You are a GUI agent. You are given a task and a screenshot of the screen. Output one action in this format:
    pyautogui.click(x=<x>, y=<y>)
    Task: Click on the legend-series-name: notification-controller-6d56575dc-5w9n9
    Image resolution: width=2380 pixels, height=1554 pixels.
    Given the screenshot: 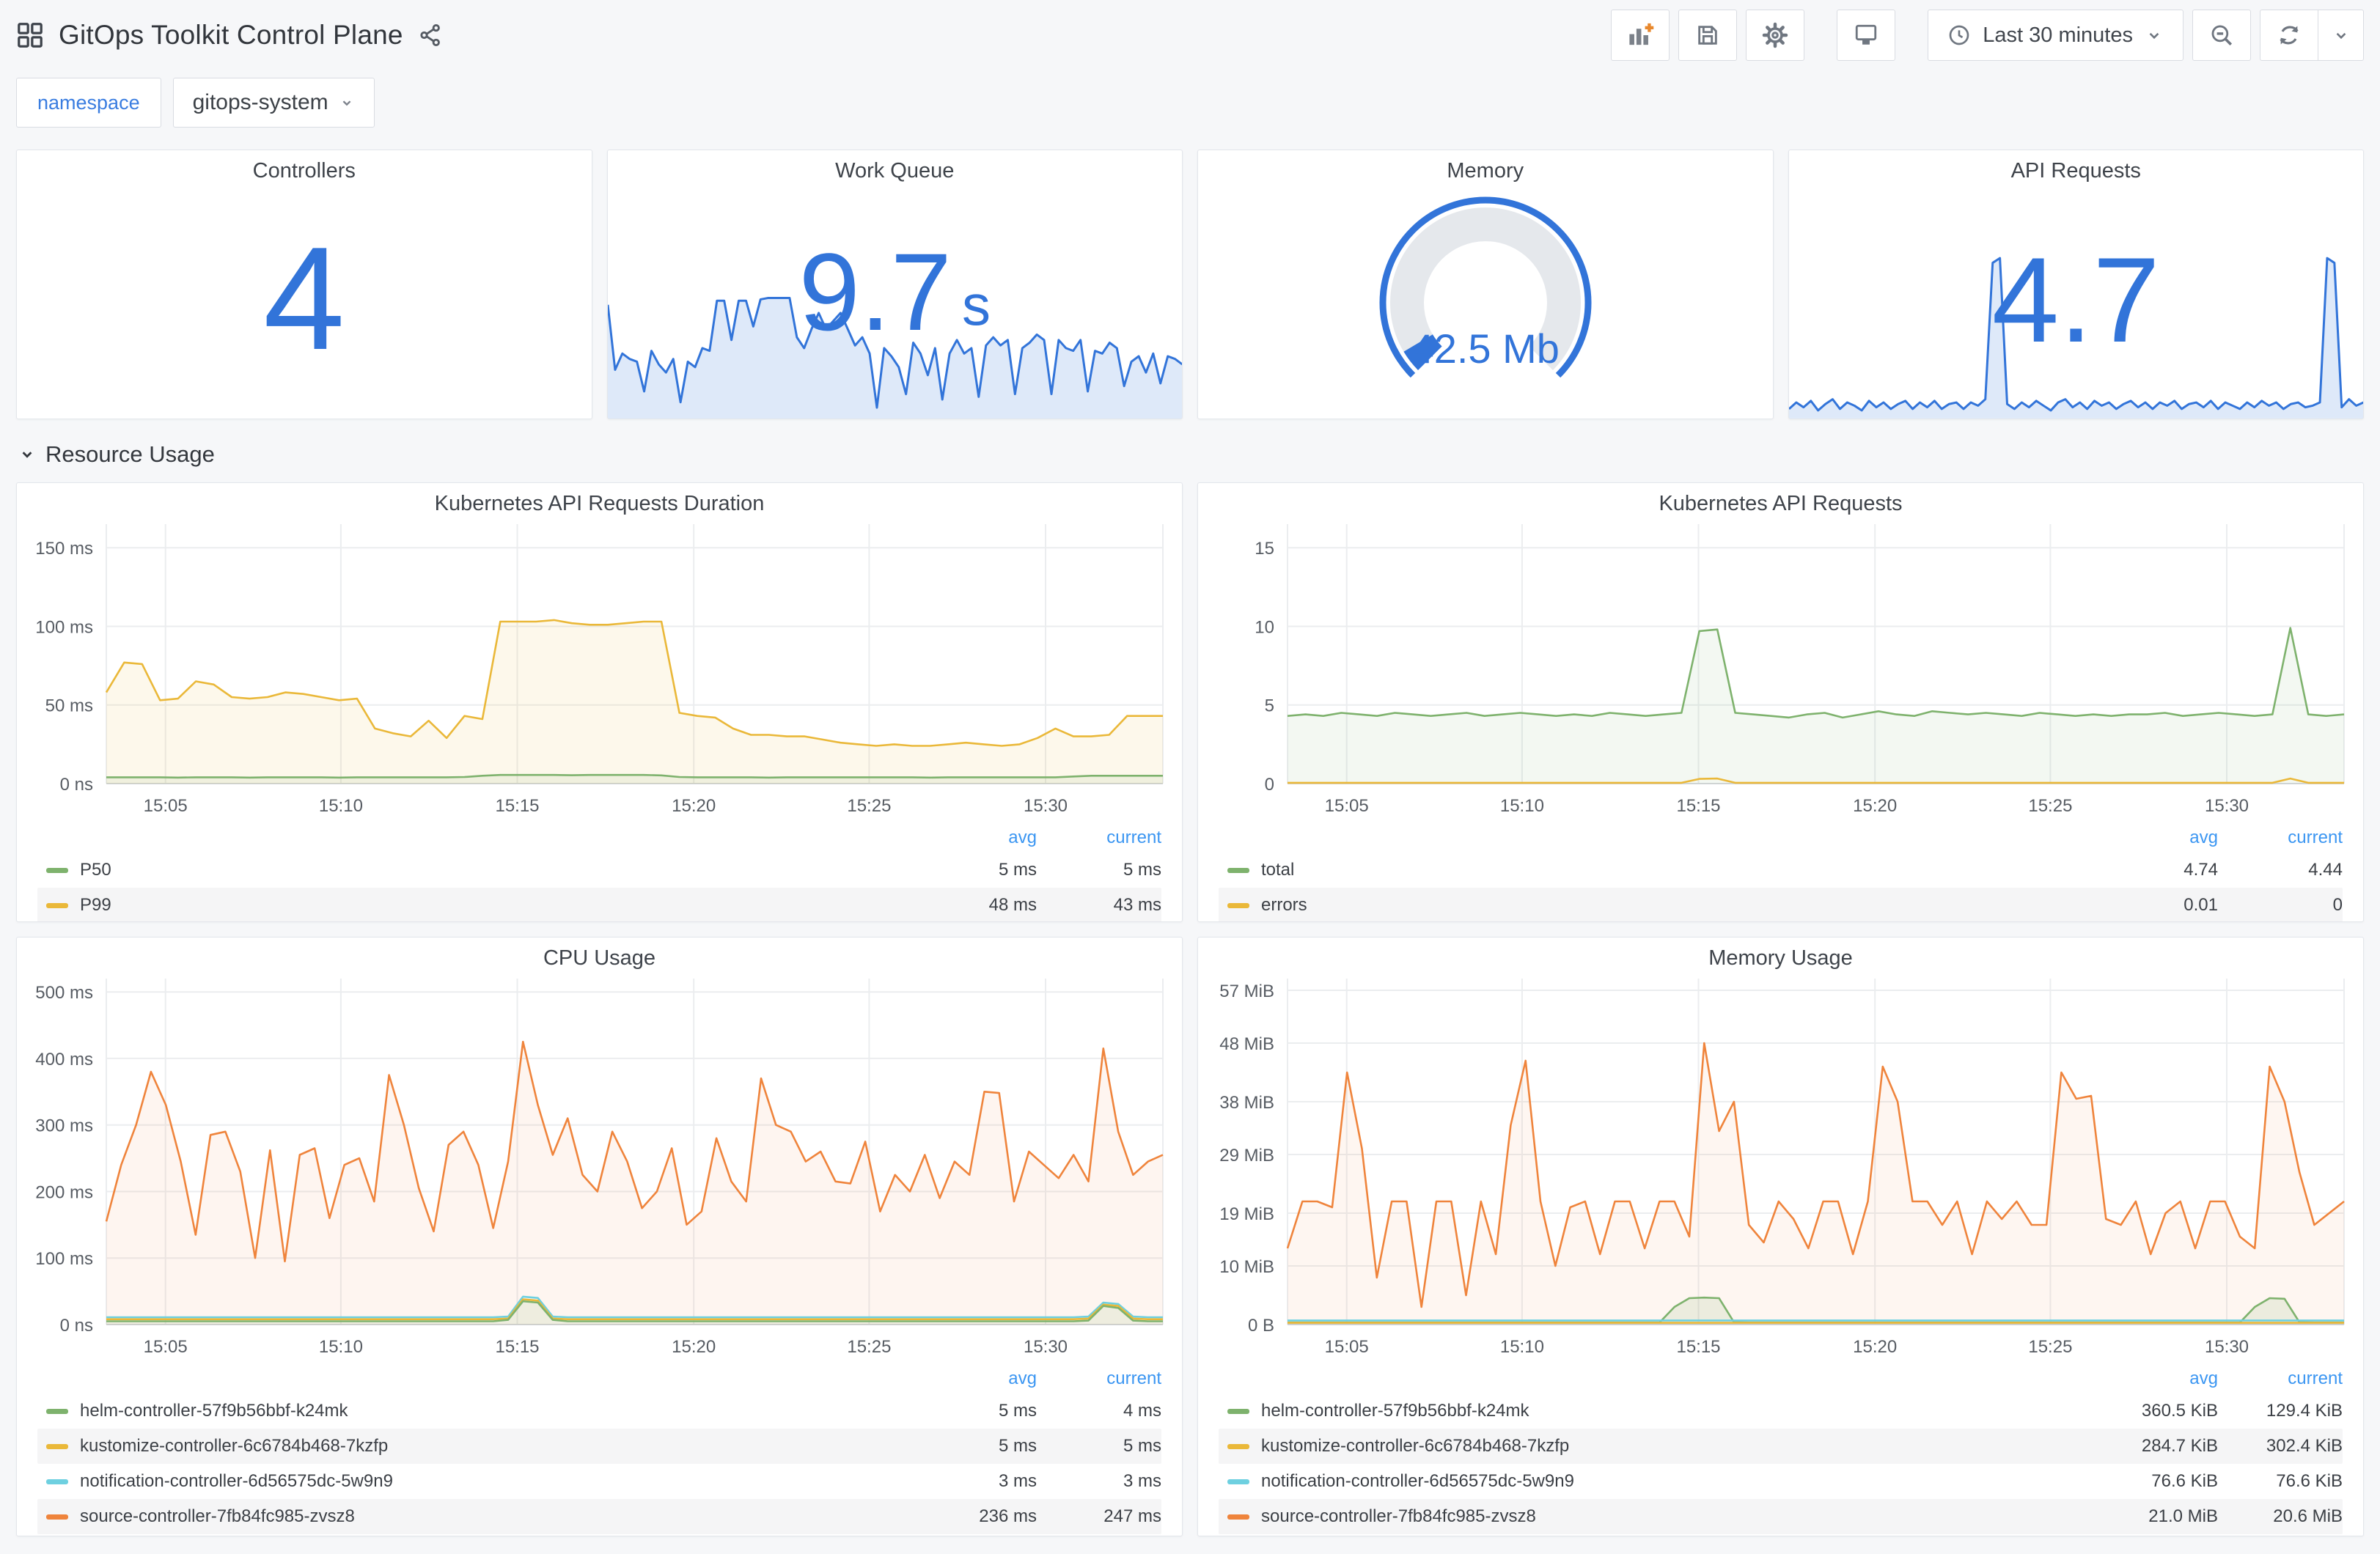 What is the action you would take?
    pyautogui.click(x=237, y=1481)
    